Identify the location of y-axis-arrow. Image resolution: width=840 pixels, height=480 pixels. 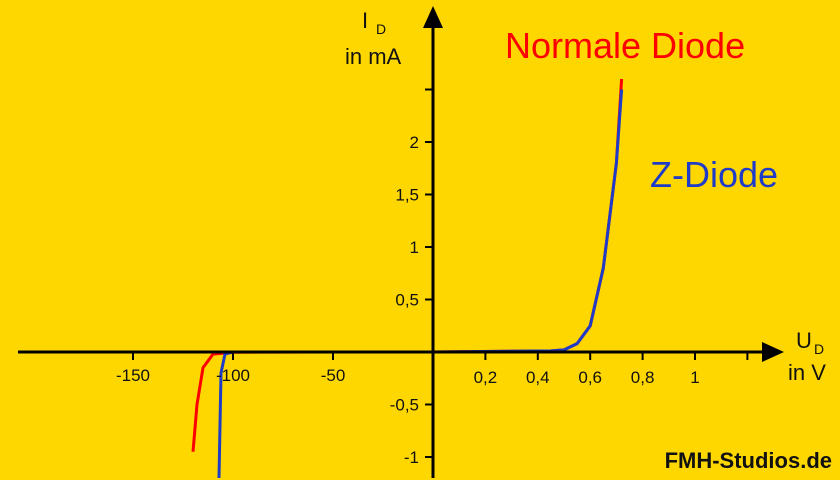
(433, 17).